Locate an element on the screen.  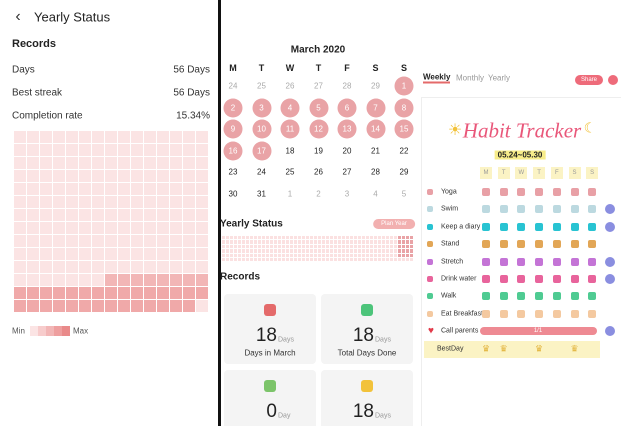
share-button: Share is located at coordinates (589, 80).